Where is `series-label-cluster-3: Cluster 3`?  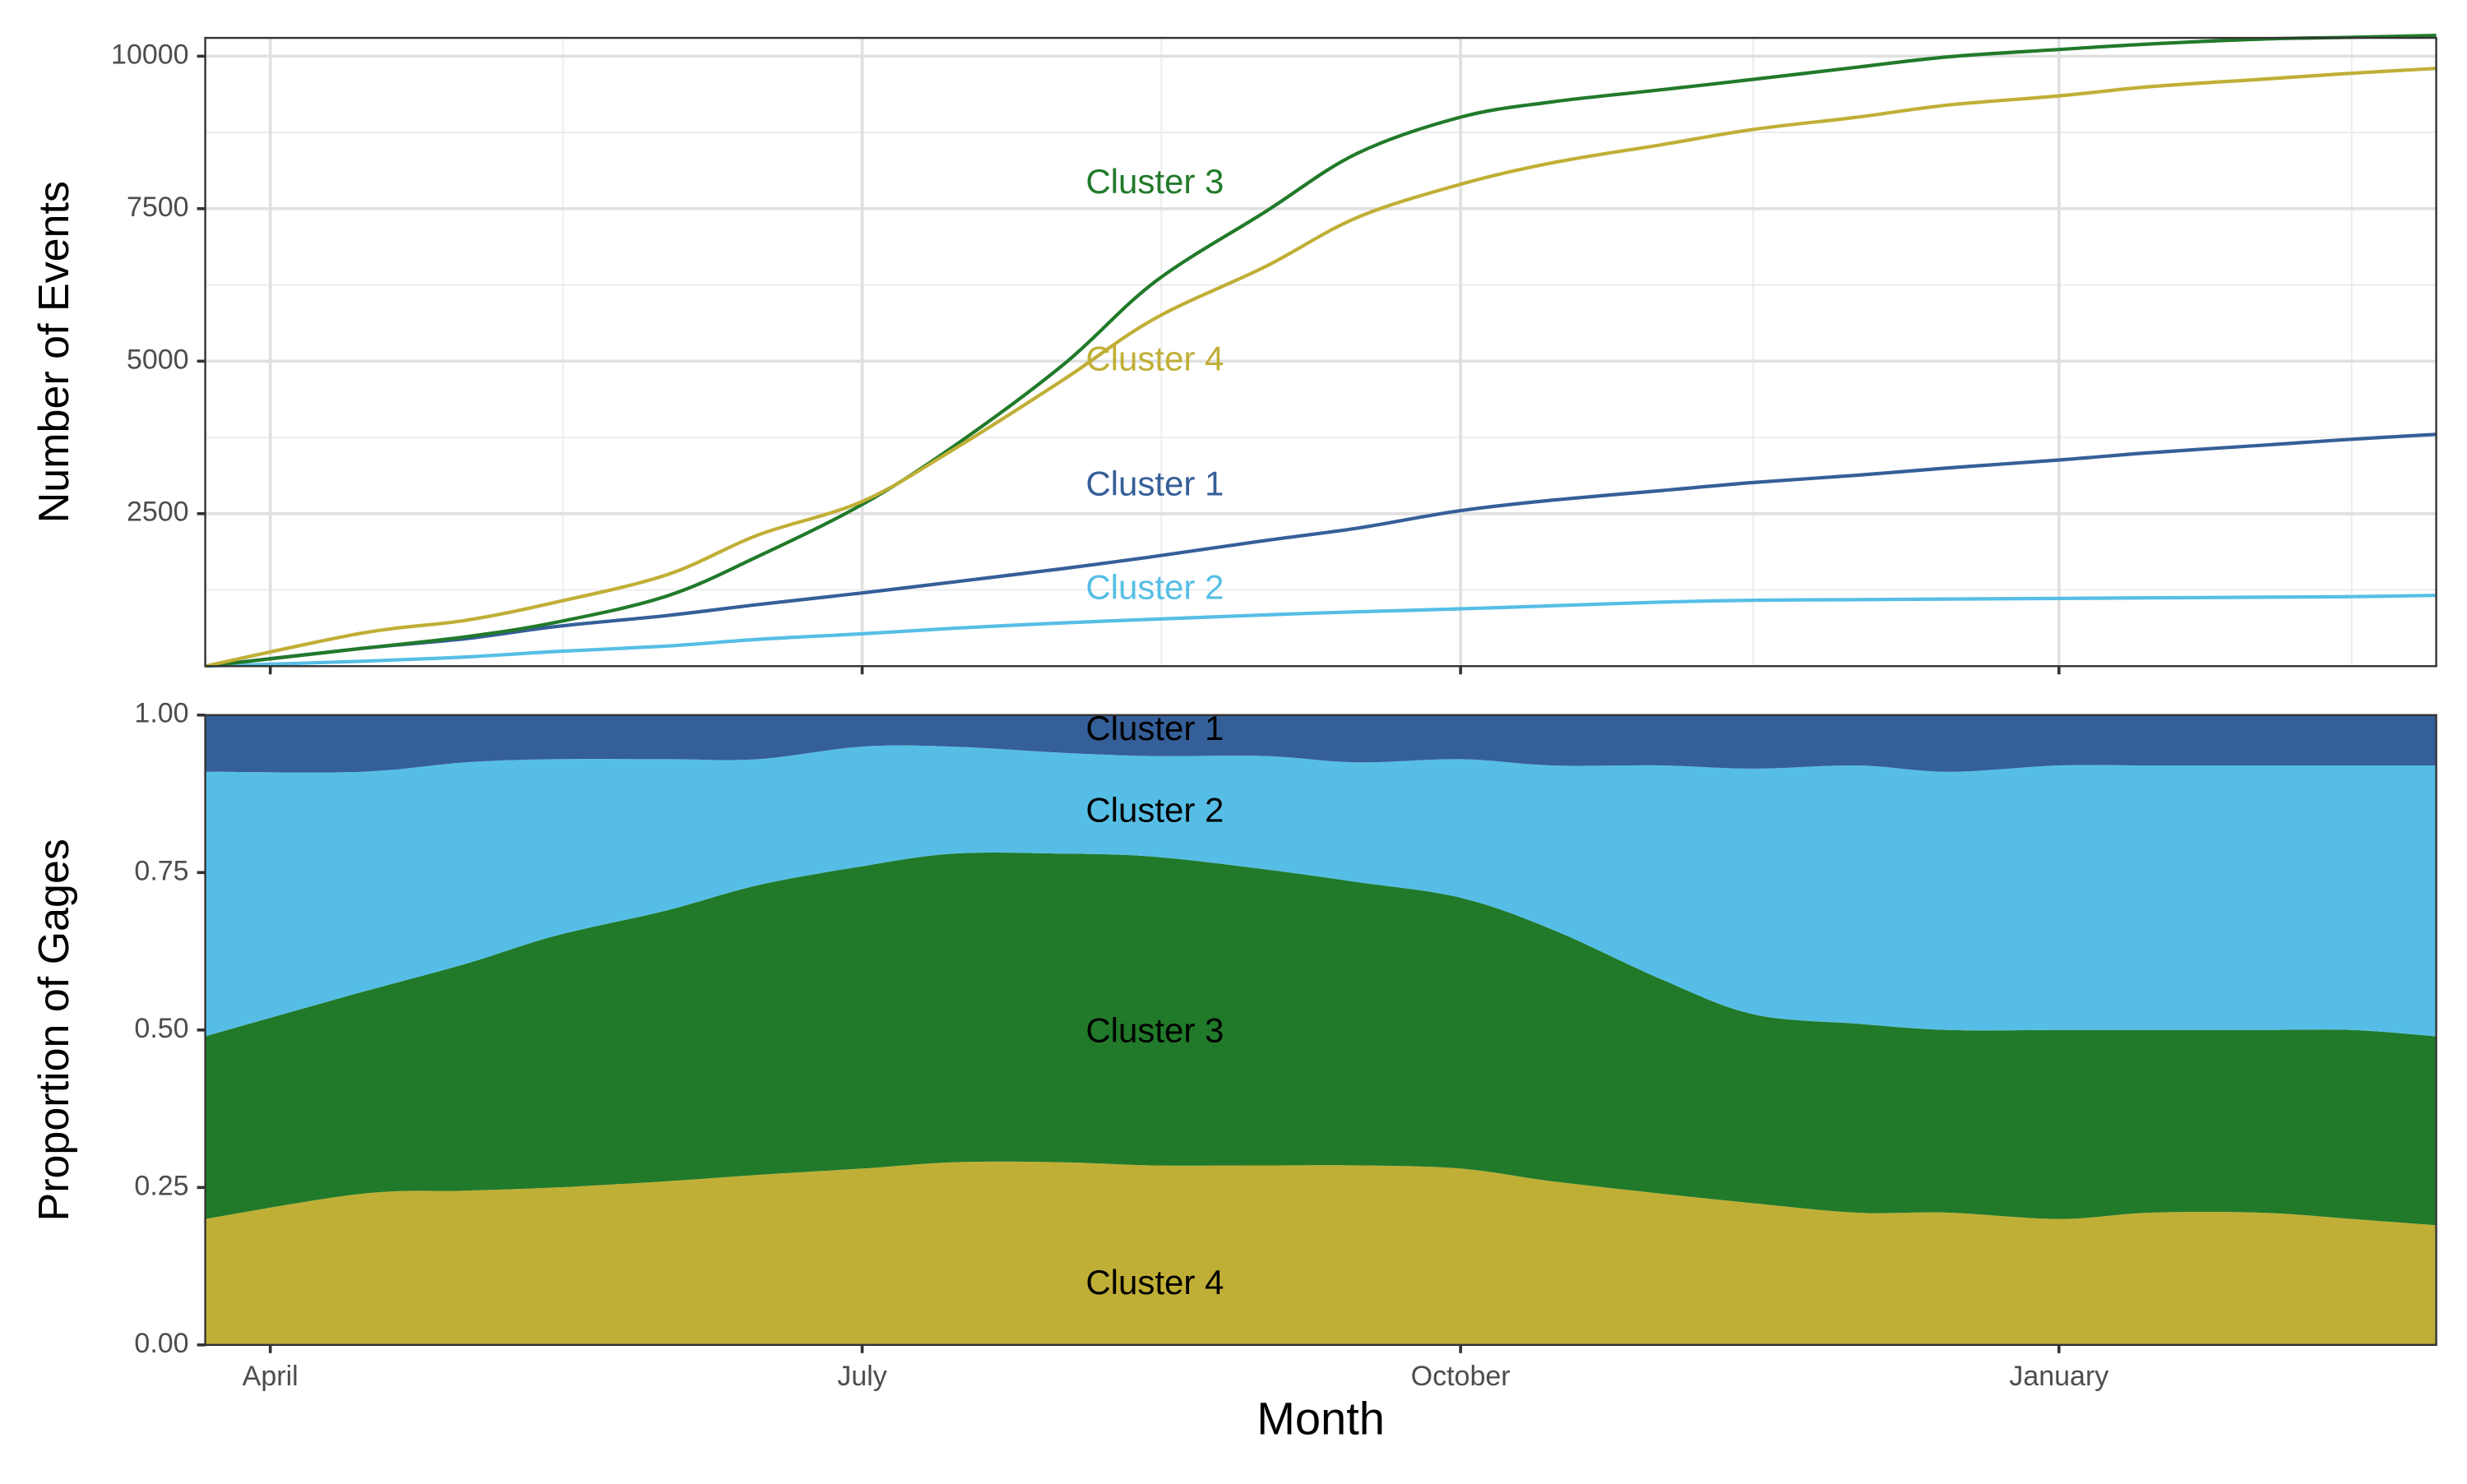 series-label-cluster-3: Cluster 3 is located at coordinates (1154, 181).